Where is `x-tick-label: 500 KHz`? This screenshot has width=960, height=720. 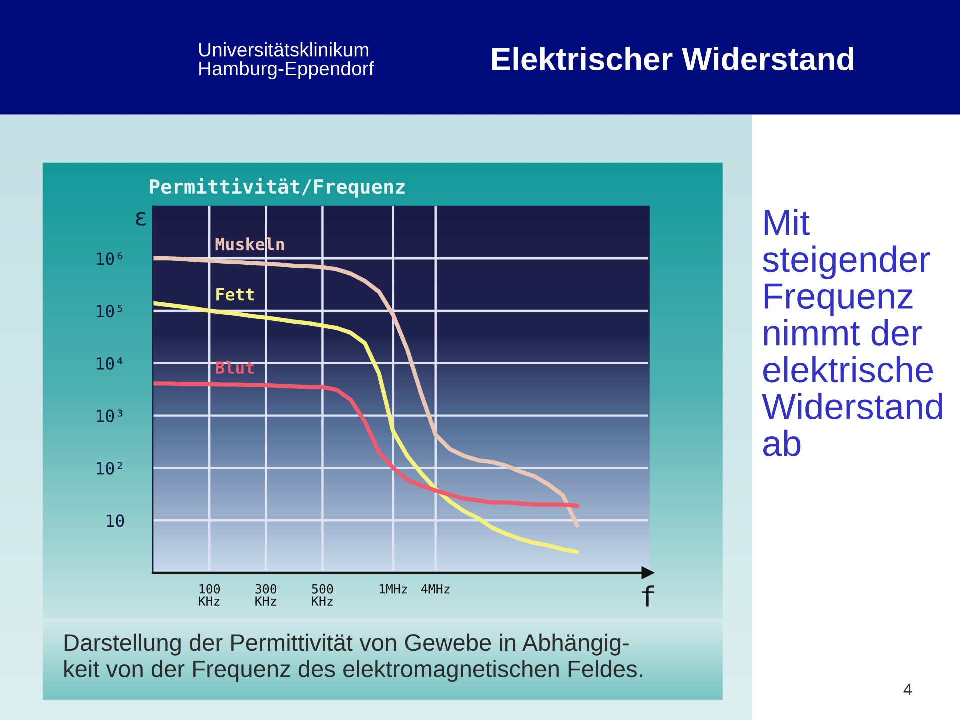 x-tick-label: 500 KHz is located at coordinates (323, 595).